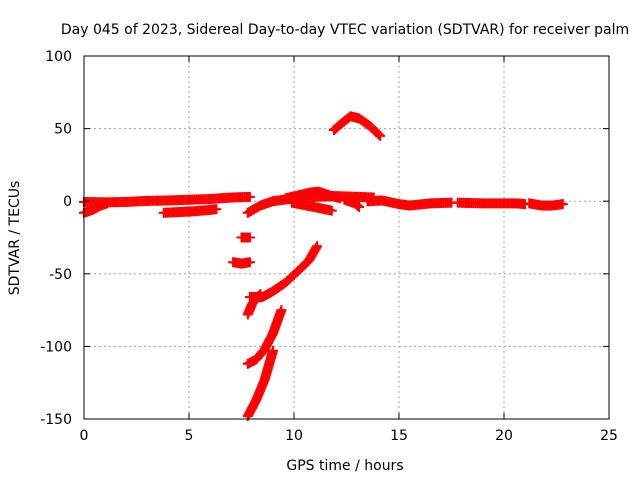 The width and height of the screenshot is (640, 480). I want to click on x-tick-label: 20, so click(504, 436).